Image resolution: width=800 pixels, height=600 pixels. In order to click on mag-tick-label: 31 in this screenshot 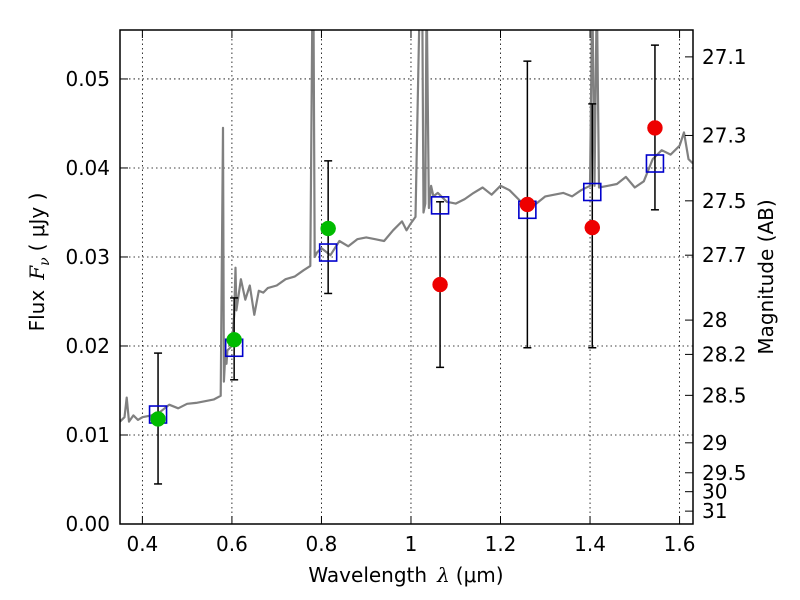, I will do `click(714, 511)`.